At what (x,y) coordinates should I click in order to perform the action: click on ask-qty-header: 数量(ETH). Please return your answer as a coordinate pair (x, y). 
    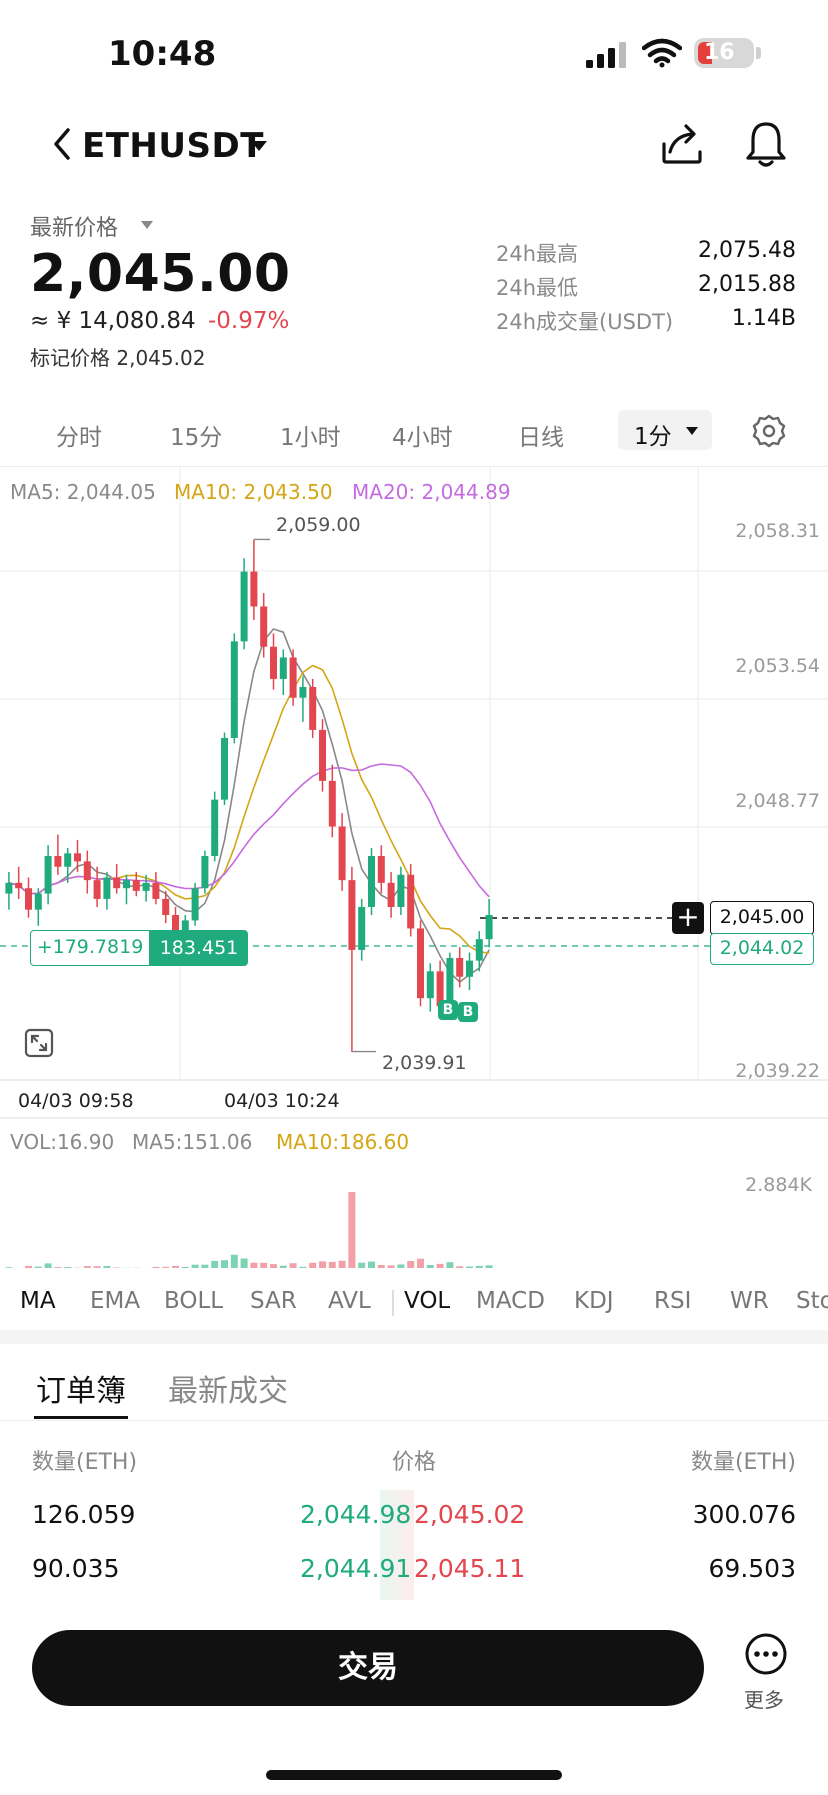
    Looking at the image, I should click on (743, 1462).